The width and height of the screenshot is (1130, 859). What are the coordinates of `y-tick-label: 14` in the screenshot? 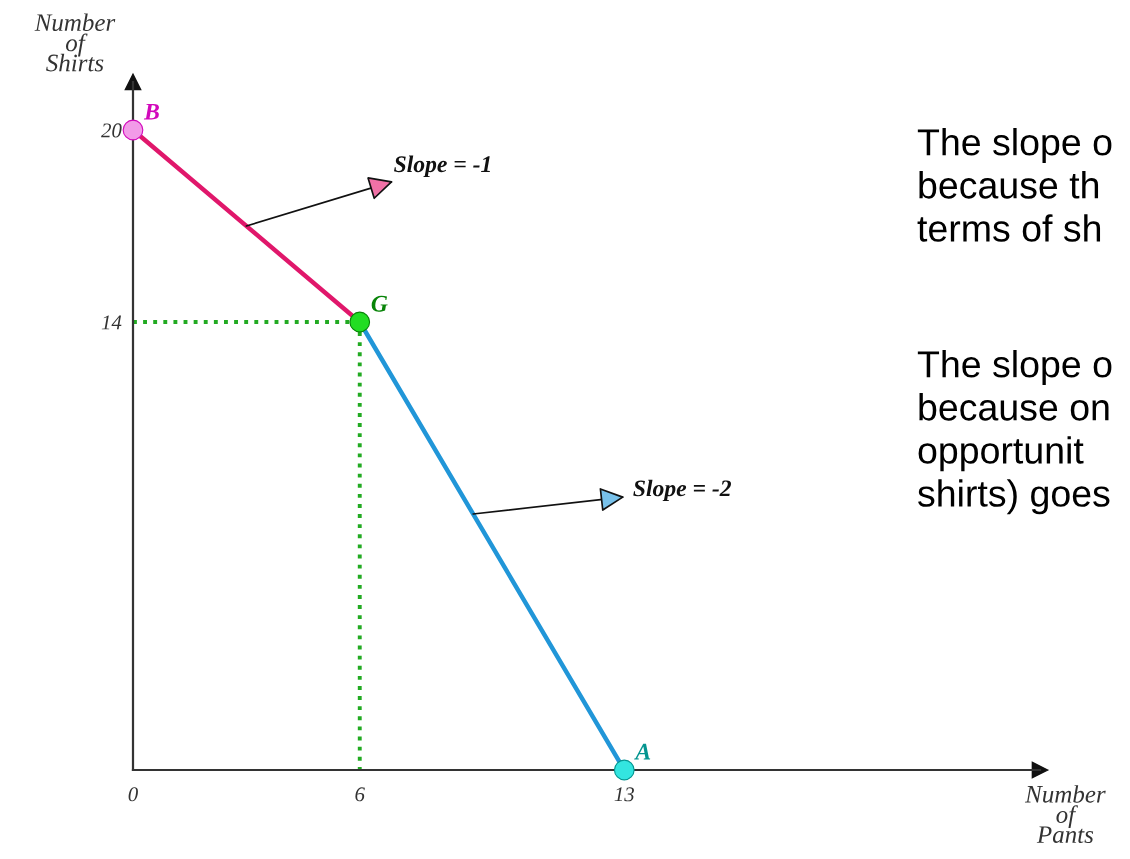 It's located at (111, 322).